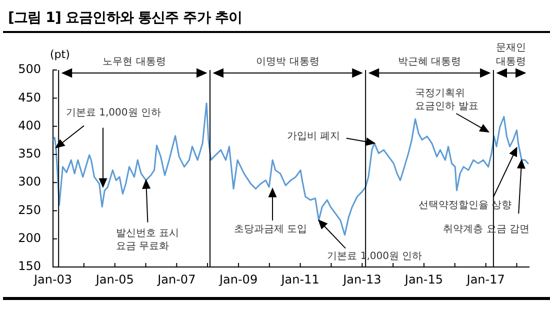  Describe the element at coordinates (125, 18) in the screenshot. I see `chart-title: [그림 1] 요금인하와 통신주 주가 추이` at that location.